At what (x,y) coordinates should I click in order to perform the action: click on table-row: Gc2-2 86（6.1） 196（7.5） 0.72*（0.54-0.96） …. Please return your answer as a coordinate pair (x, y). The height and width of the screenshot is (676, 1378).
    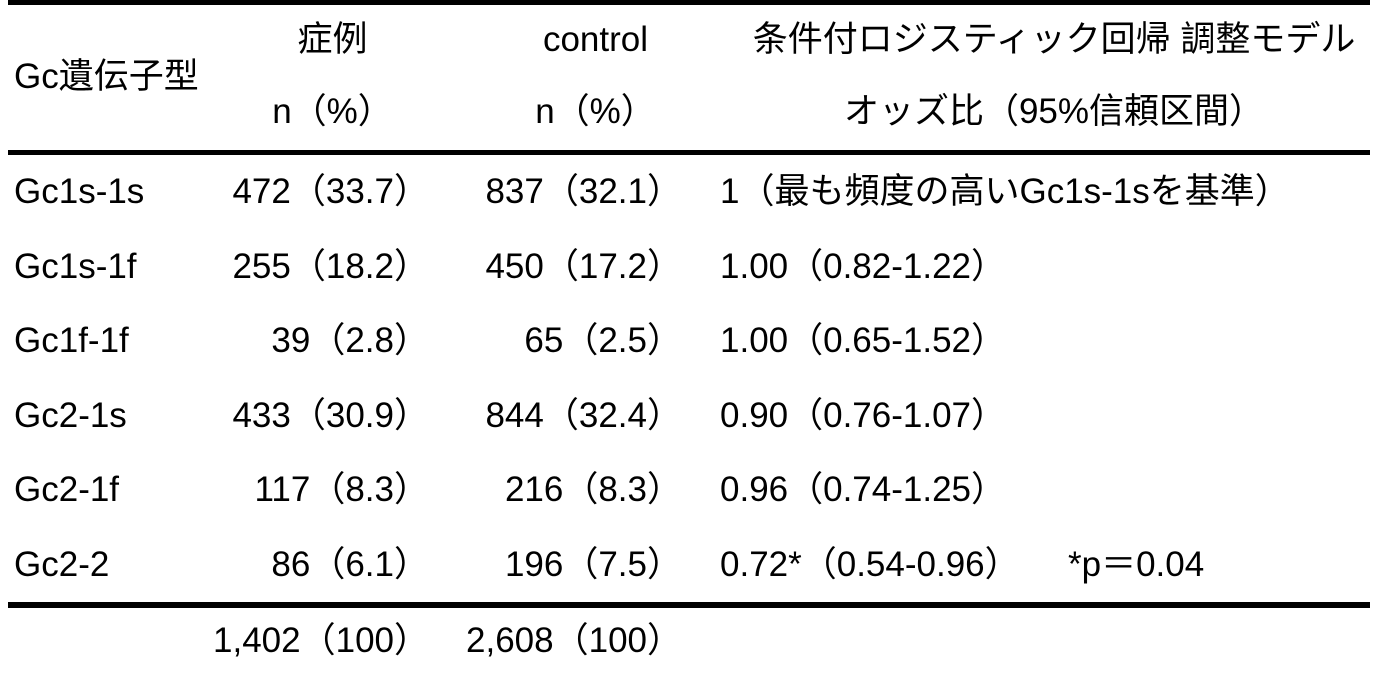
    Looking at the image, I should click on (689, 567).